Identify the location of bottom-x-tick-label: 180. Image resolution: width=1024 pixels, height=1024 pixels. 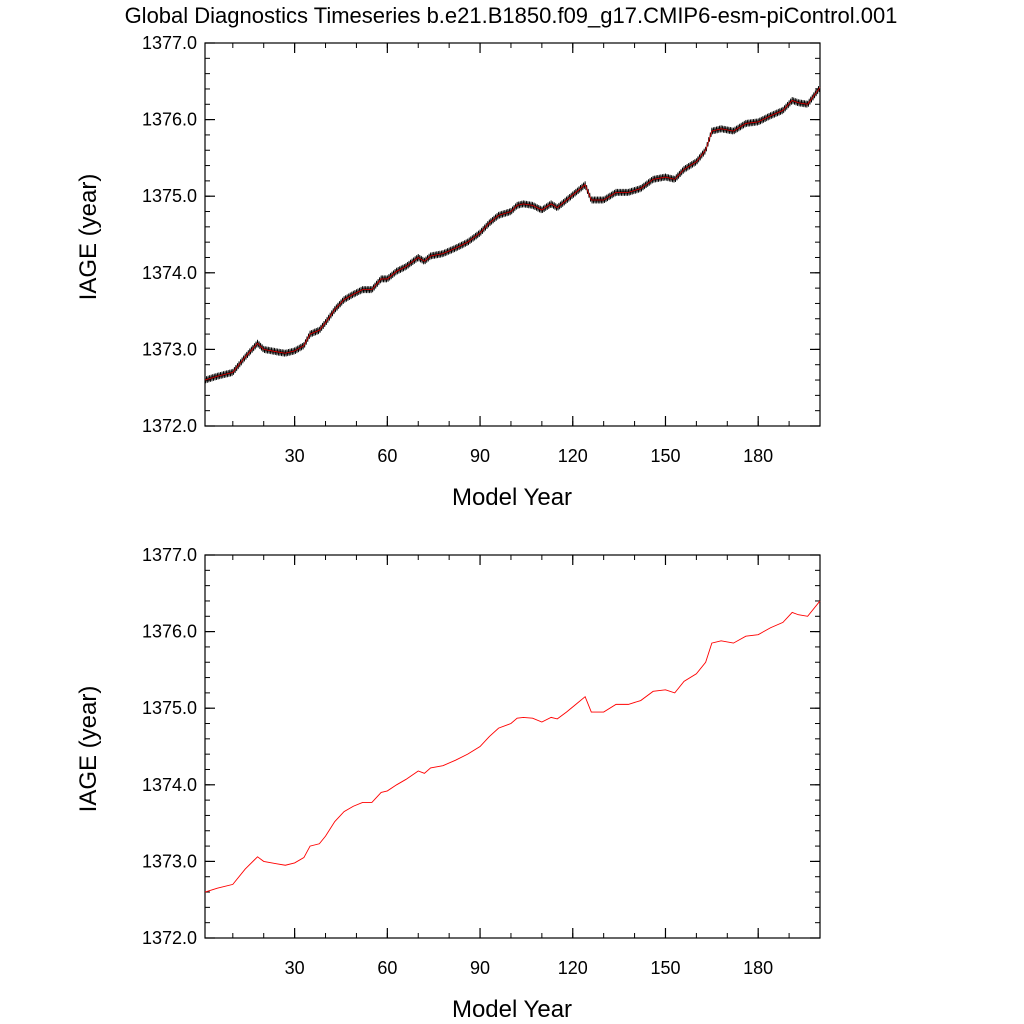
(758, 968).